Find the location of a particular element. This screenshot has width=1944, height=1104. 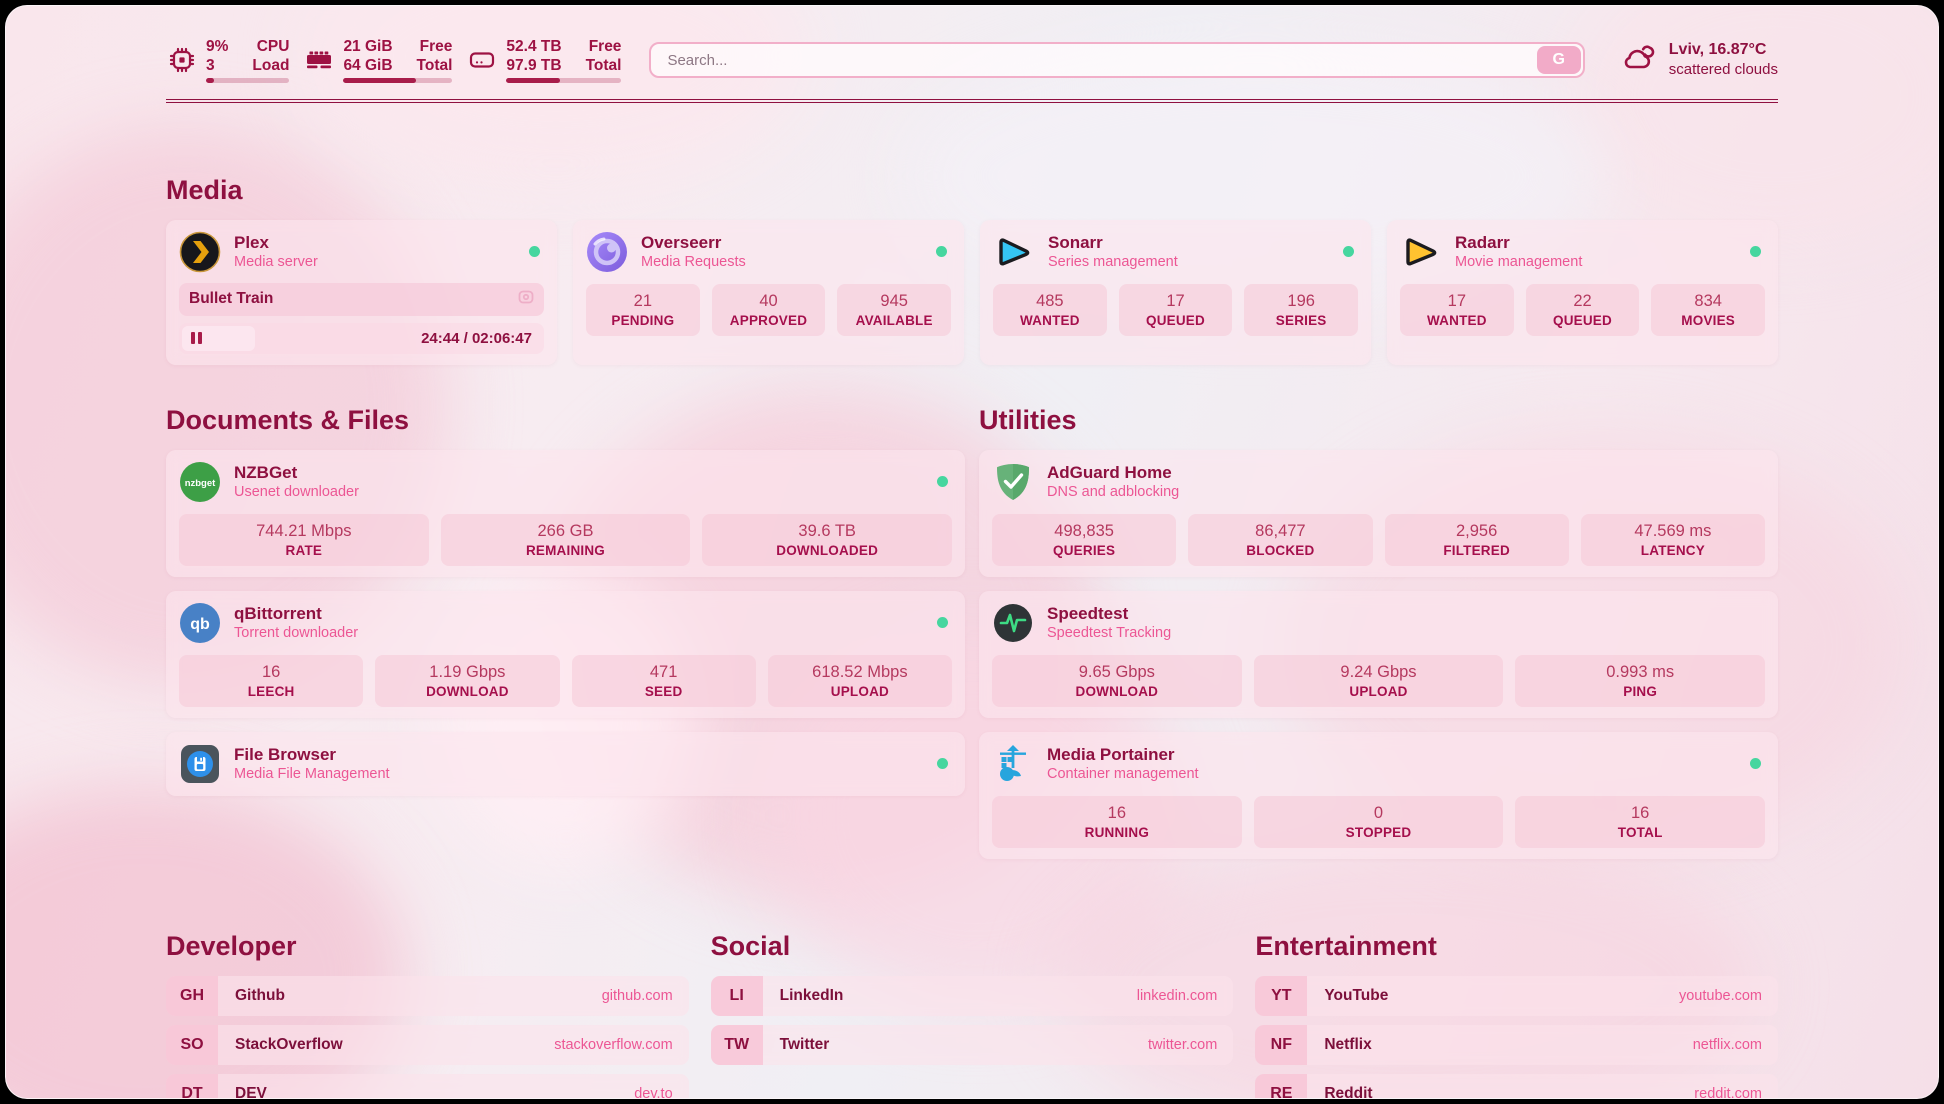

now-playing-row: Bullet Train is located at coordinates (361, 299).